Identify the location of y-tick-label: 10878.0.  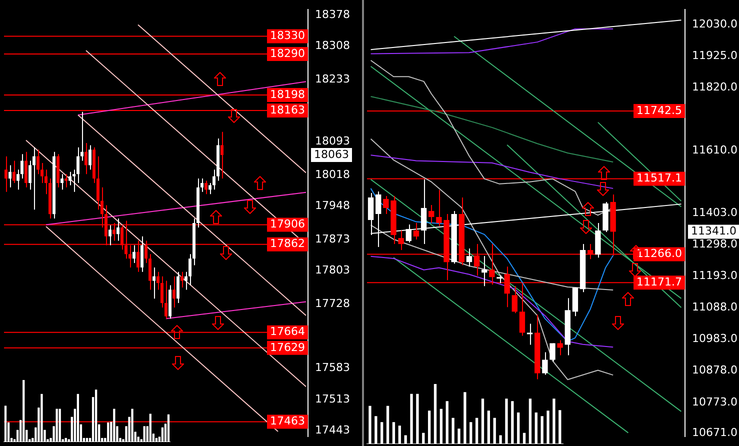
(715, 370).